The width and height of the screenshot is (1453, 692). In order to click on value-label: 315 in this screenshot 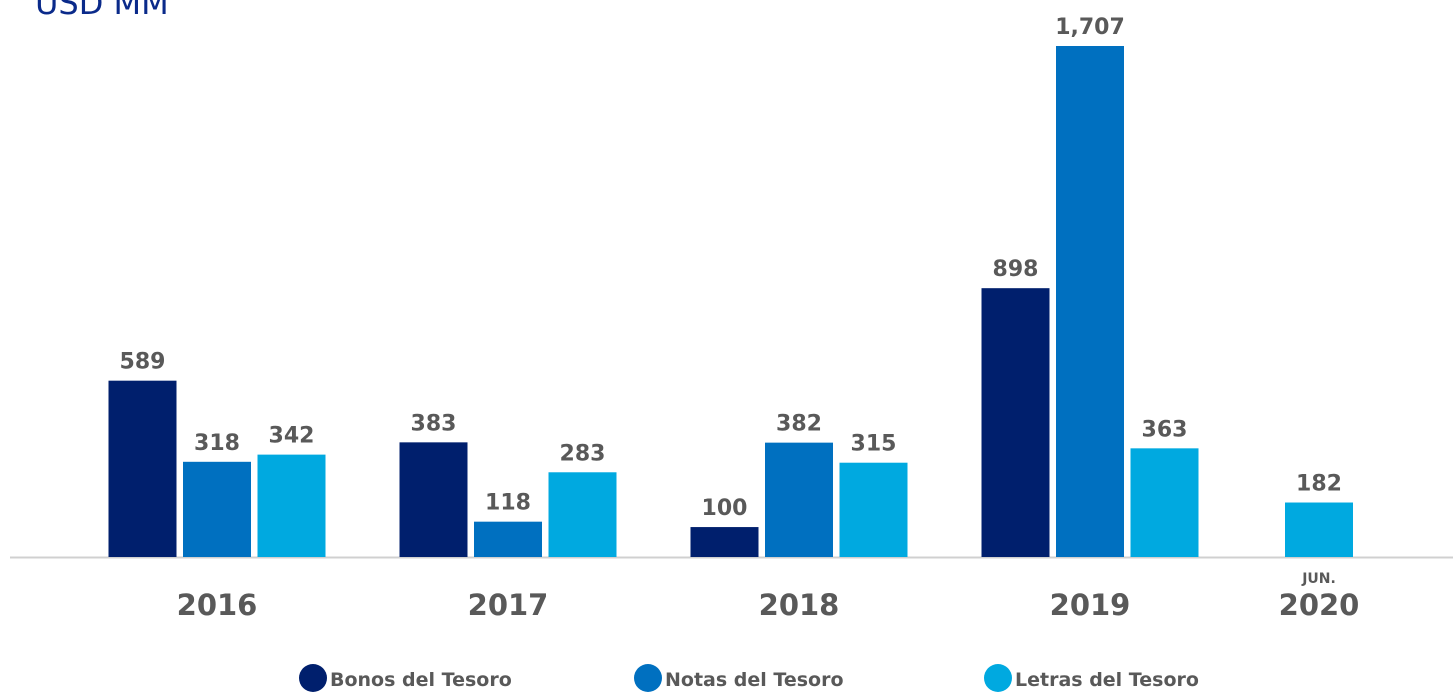, I will do `click(874, 444)`.